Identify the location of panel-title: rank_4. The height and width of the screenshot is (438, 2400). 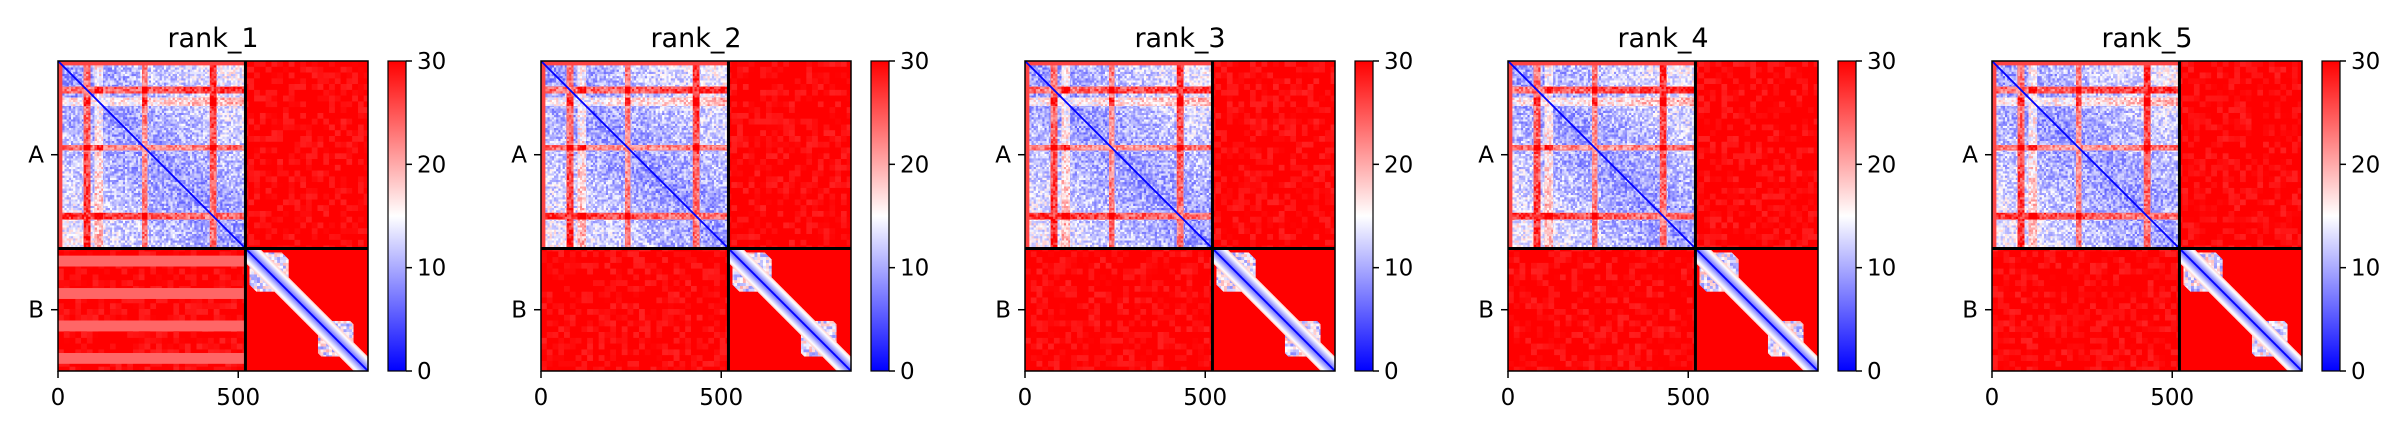
(1662, 38).